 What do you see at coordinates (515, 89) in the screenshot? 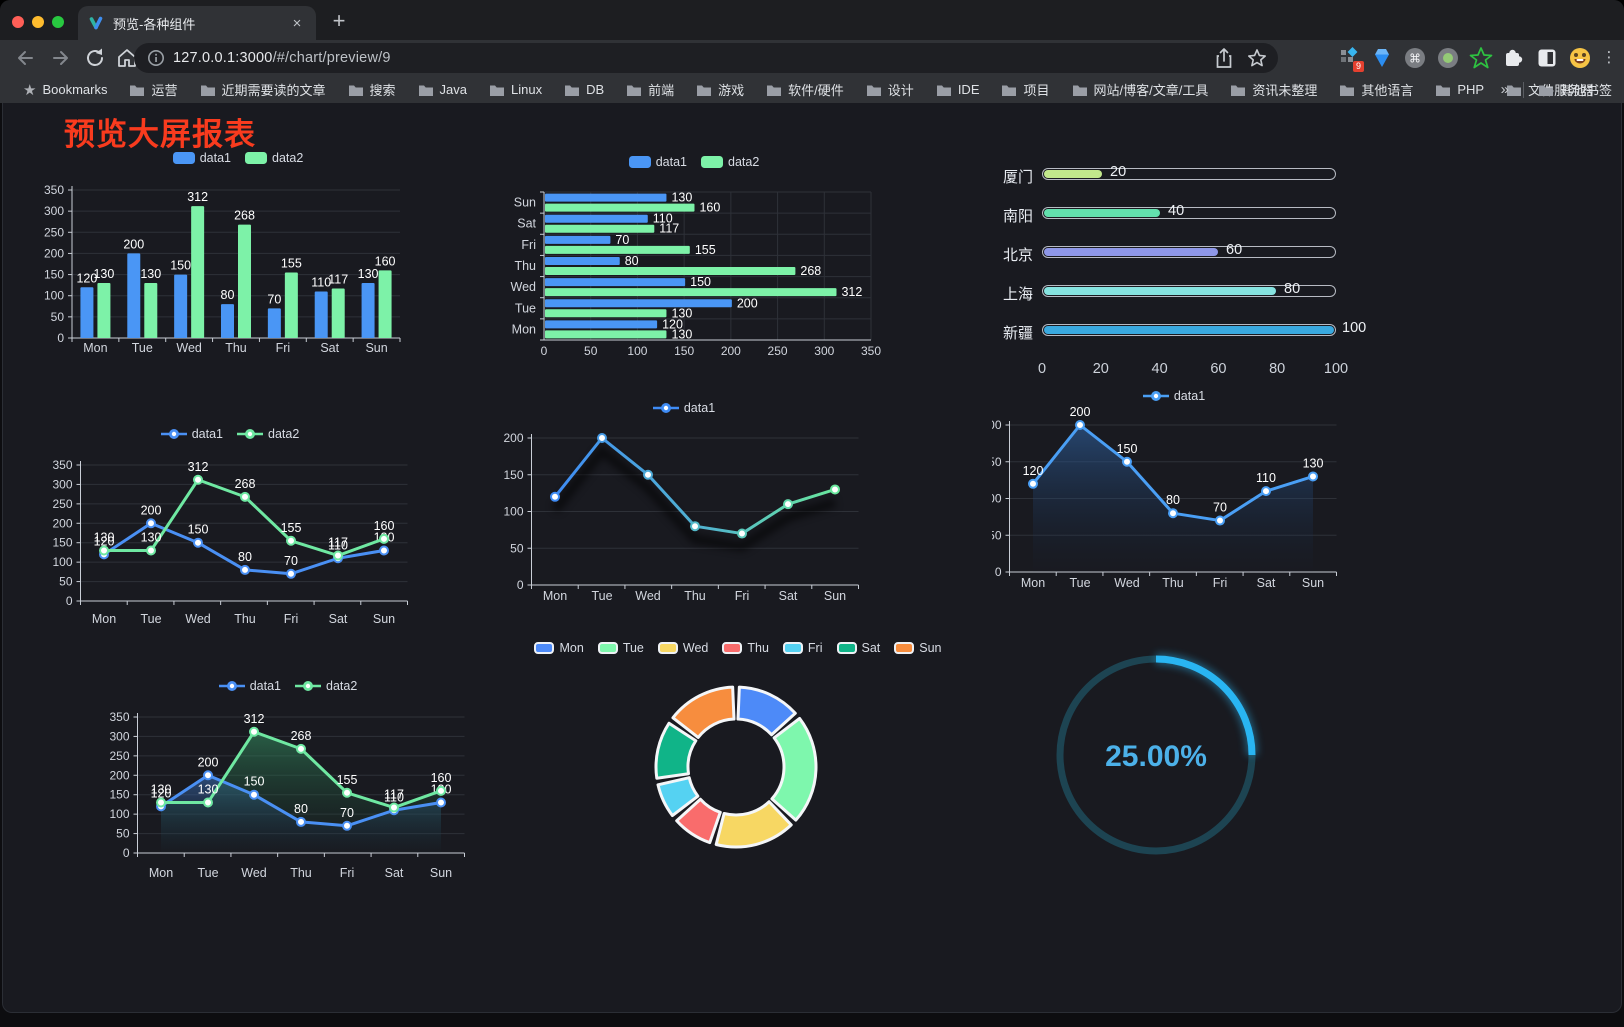
I see `bookmark-item: Linux` at bounding box center [515, 89].